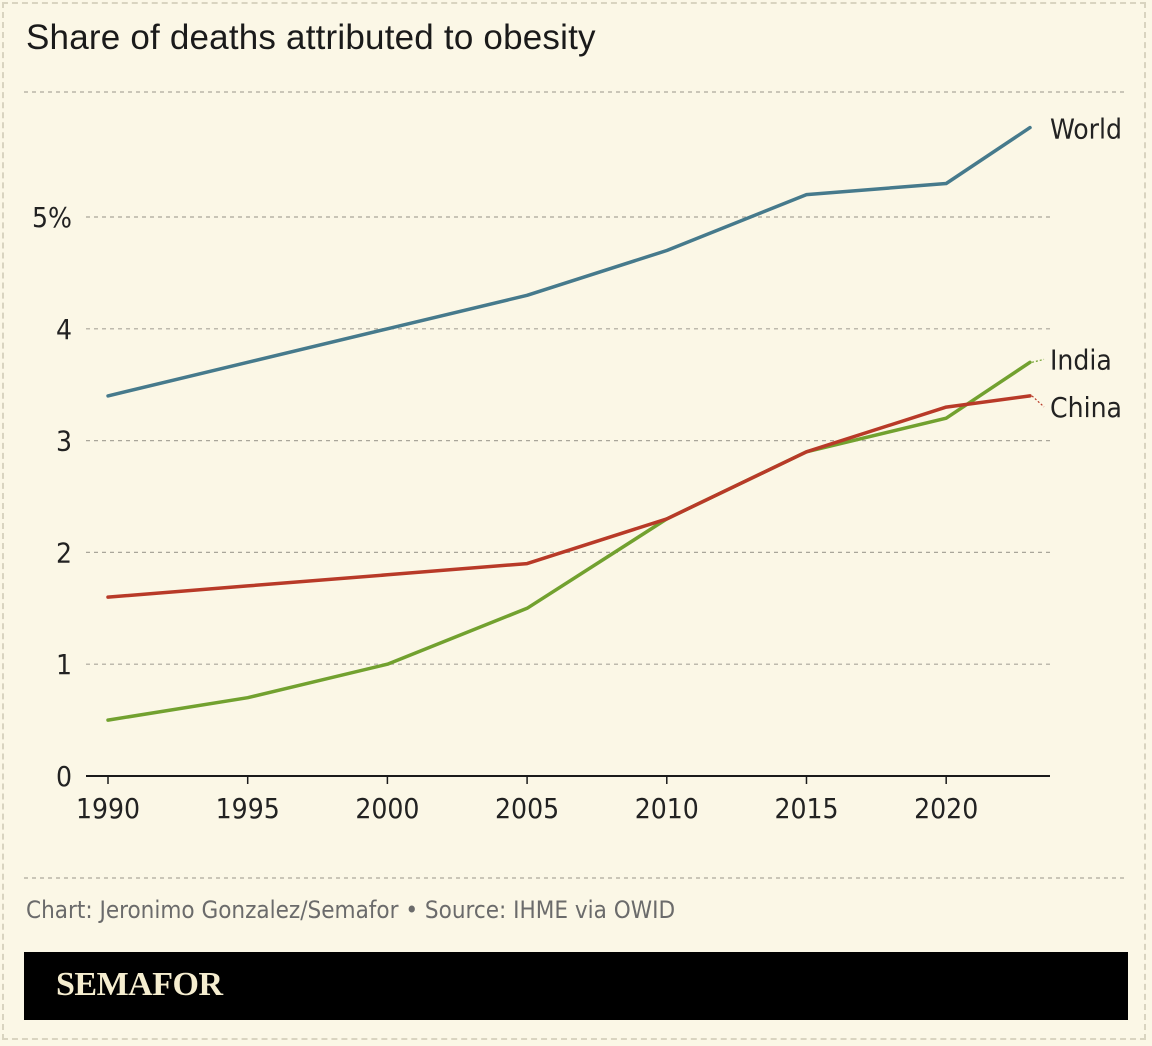  Describe the element at coordinates (1038, 401) in the screenshot. I see `series-leader-china` at that location.